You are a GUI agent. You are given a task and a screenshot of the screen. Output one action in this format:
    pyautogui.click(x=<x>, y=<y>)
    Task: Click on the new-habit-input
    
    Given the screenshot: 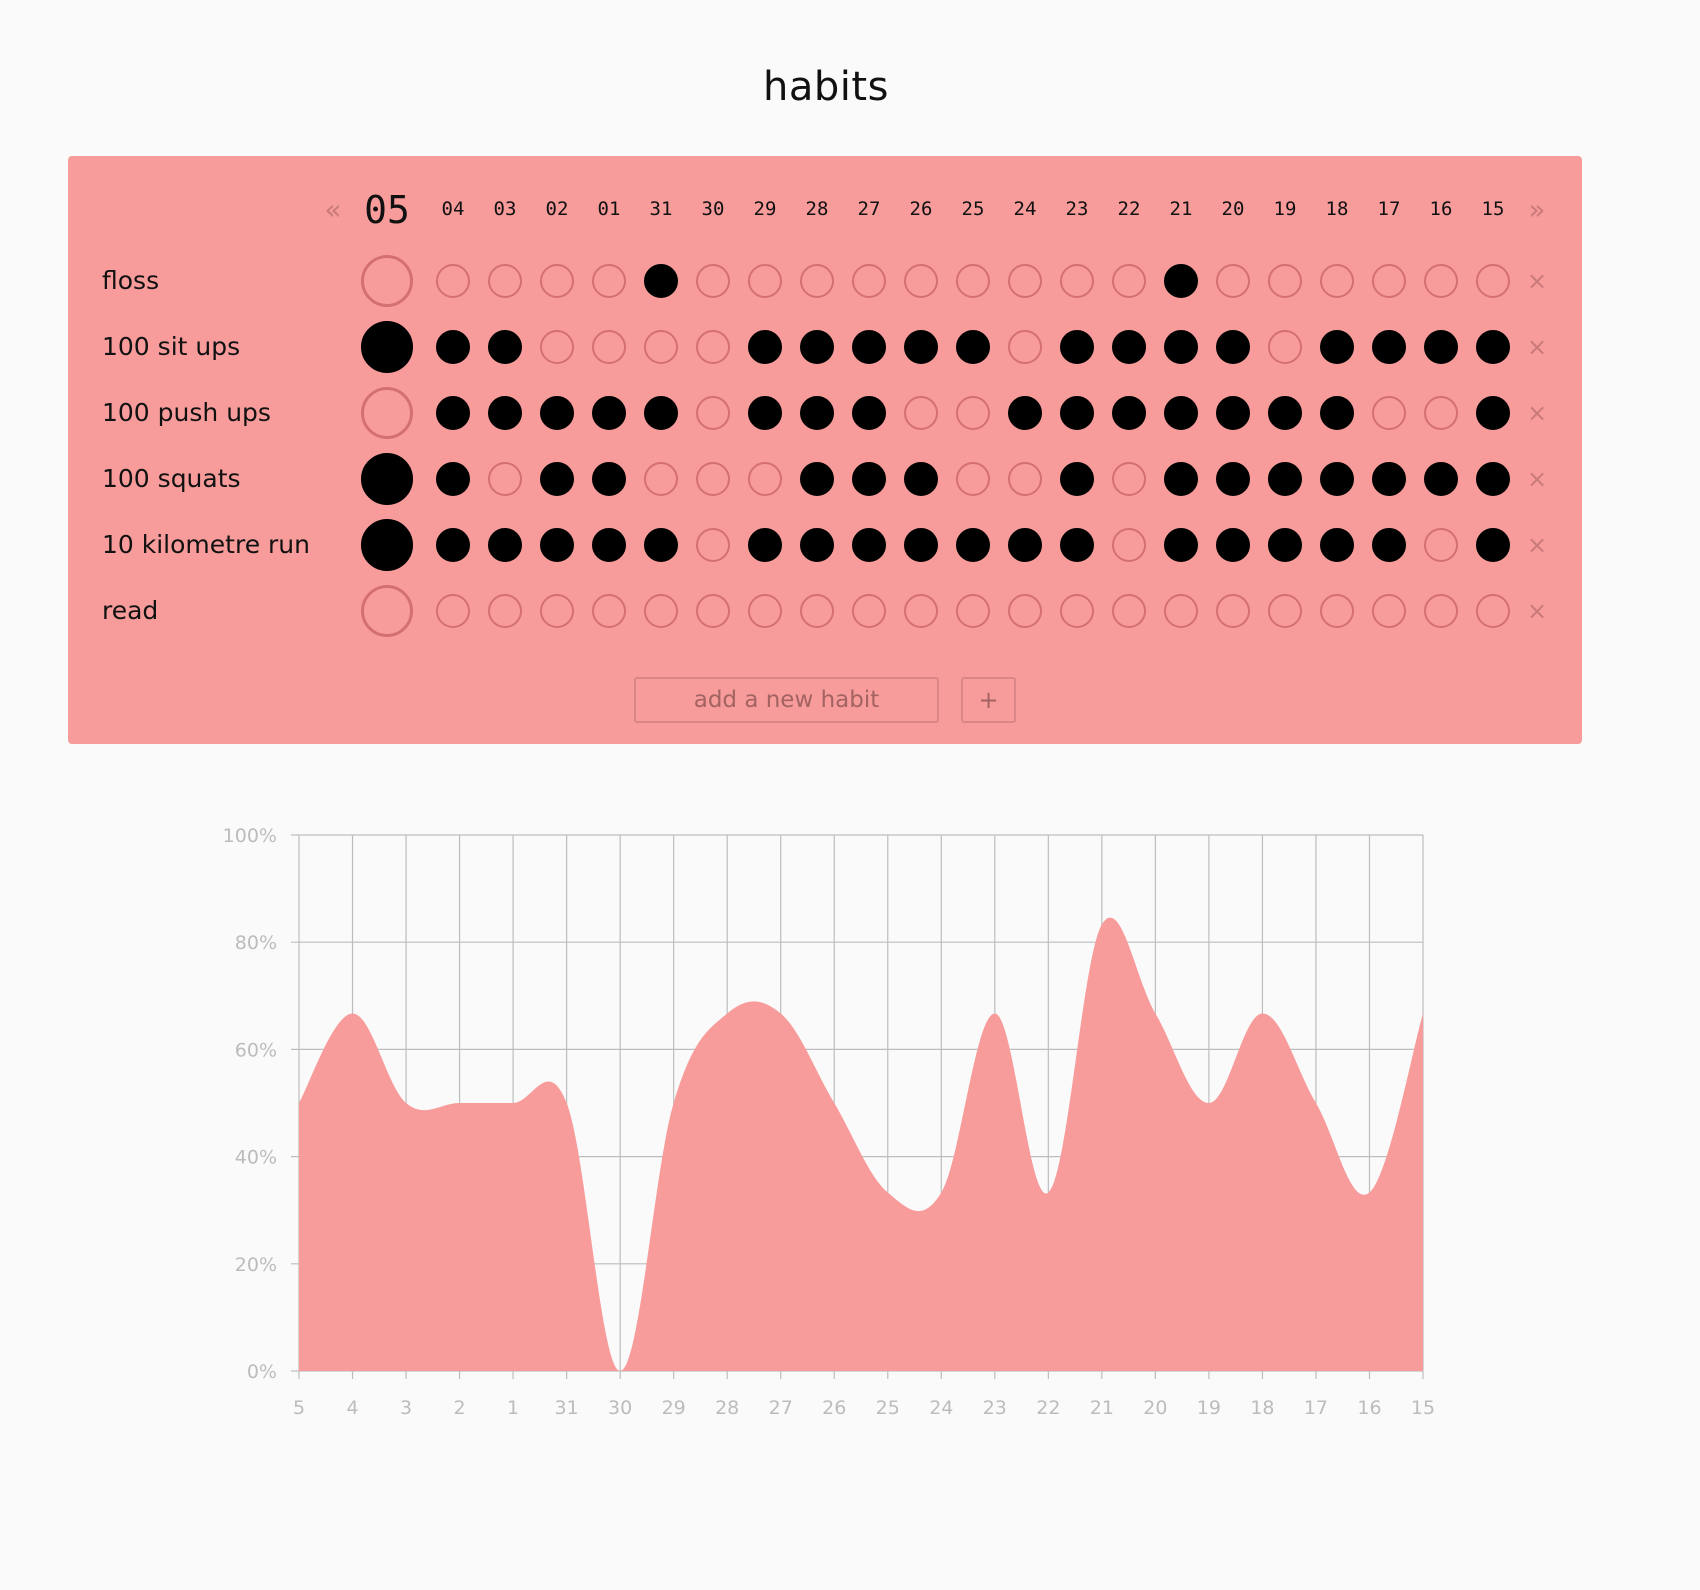 What is the action you would take?
    pyautogui.click(x=786, y=700)
    